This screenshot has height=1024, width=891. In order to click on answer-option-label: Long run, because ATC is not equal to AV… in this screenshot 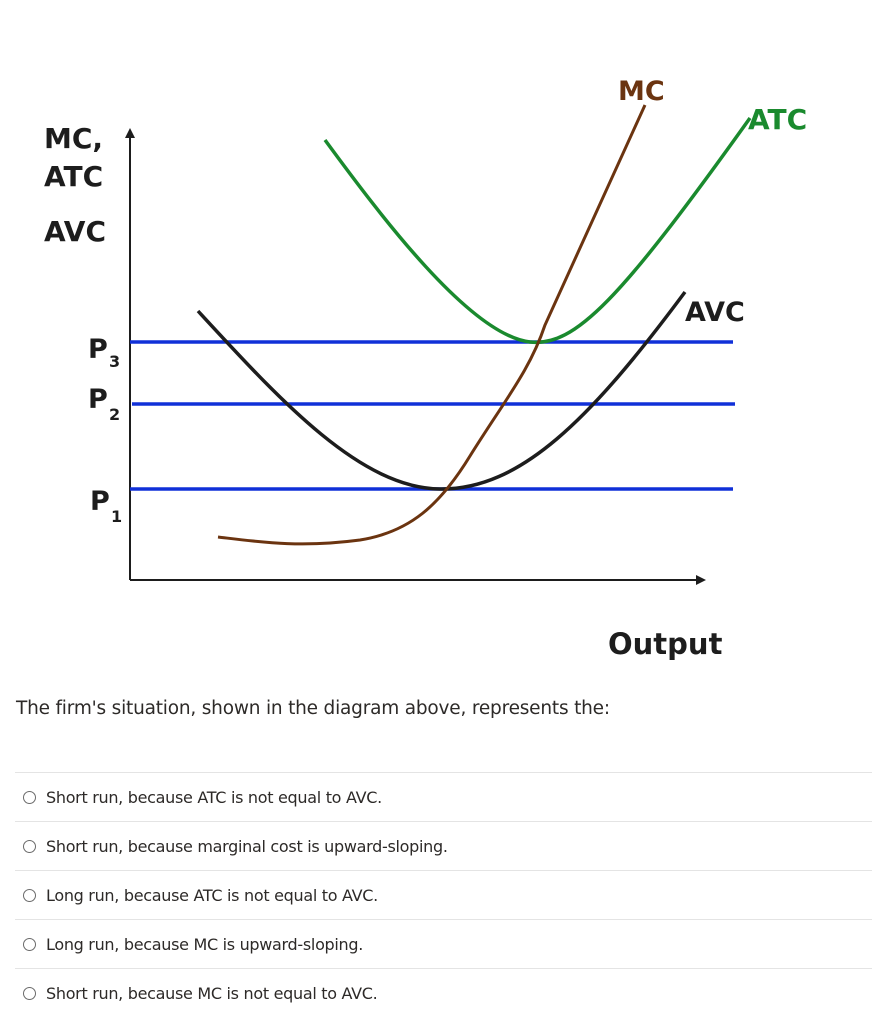, I will do `click(212, 895)`.